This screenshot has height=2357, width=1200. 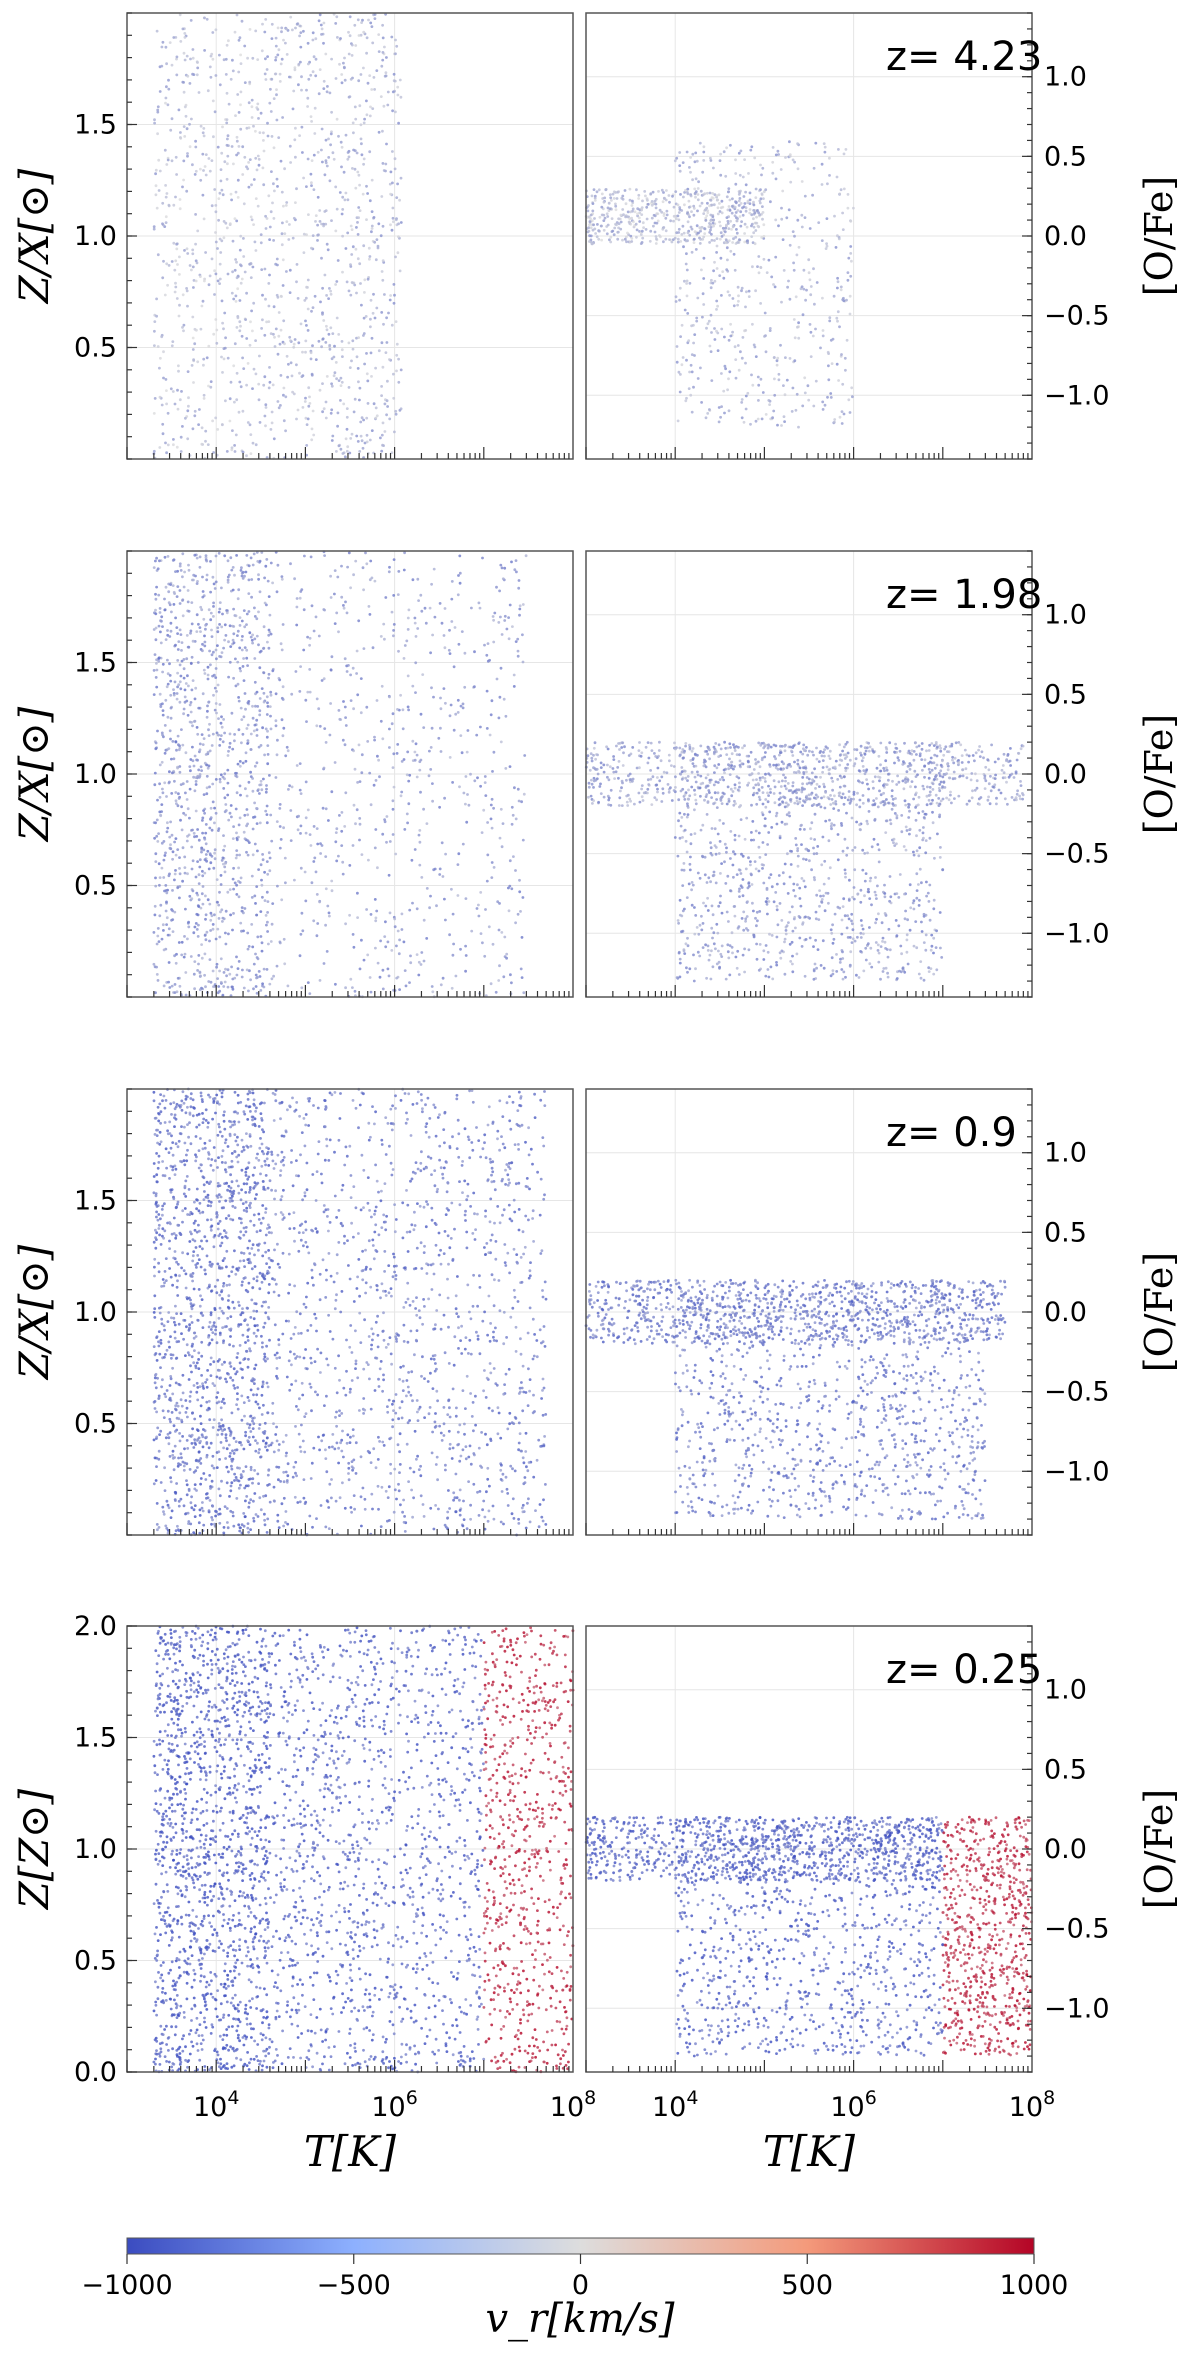 I want to click on scatter-points, so click(x=277, y=236).